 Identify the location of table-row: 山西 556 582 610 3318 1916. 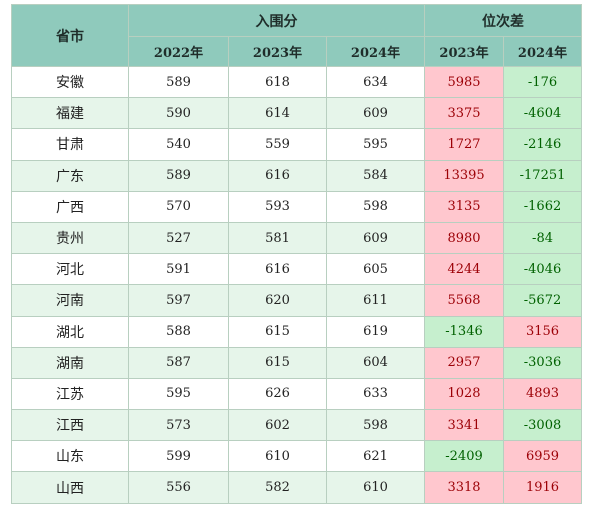
(297, 487).